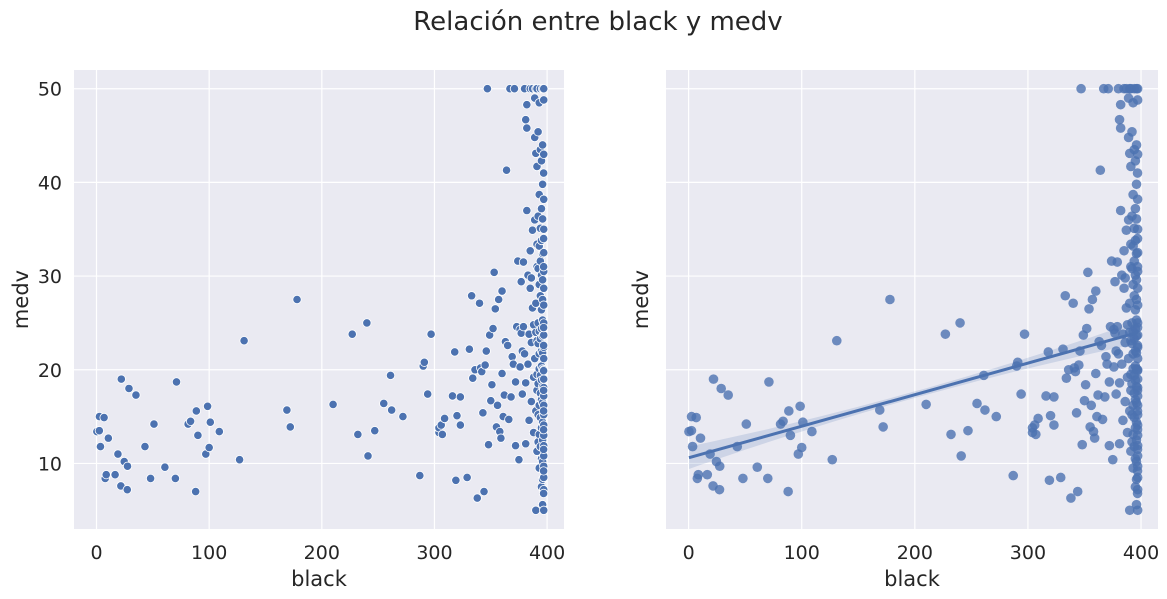  I want to click on figure-title: Relación entre black y medv, so click(597, 22).